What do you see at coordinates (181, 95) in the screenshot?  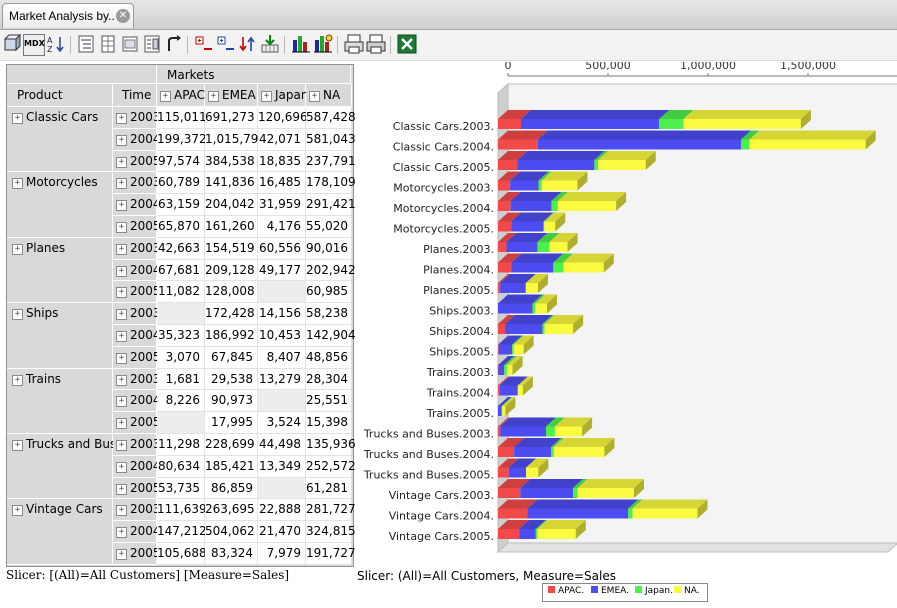 I see `market-header-apac: + APAC` at bounding box center [181, 95].